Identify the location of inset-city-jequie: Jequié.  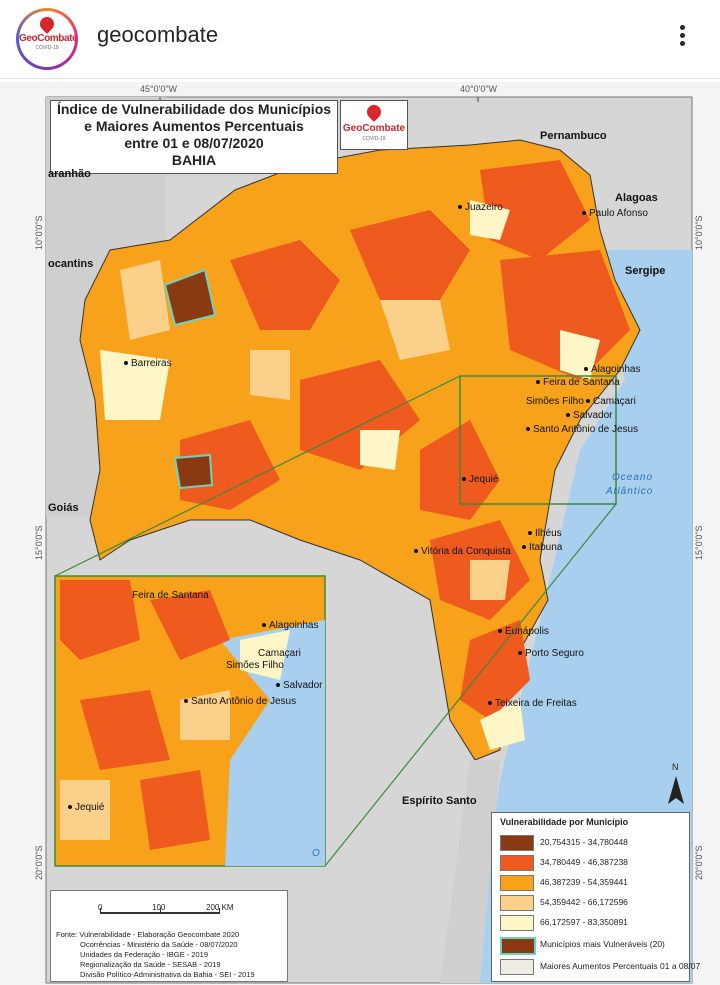
(86, 807).